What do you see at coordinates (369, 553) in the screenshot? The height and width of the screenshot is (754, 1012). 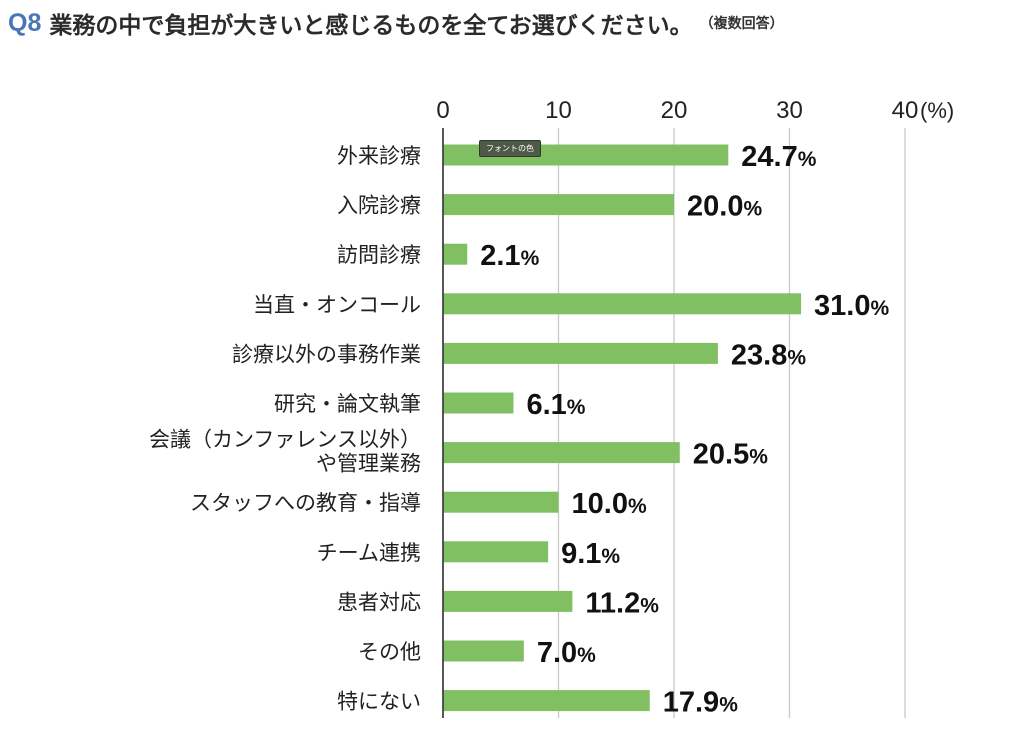 I see `category-label: チーム連携` at bounding box center [369, 553].